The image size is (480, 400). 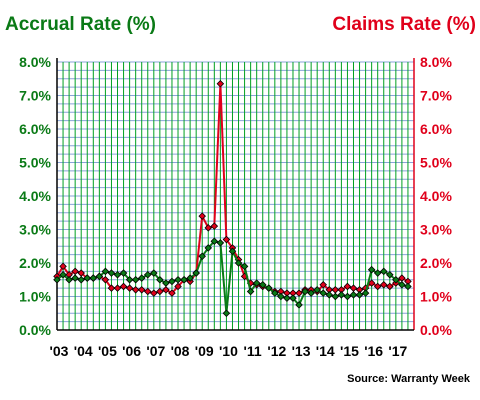 What do you see at coordinates (436, 129) in the screenshot?
I see `right-tick-label: 6.0%` at bounding box center [436, 129].